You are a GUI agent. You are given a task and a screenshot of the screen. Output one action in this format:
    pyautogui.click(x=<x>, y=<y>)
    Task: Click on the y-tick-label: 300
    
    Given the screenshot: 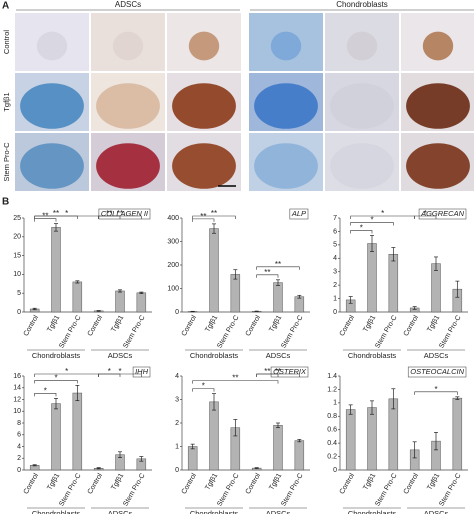 What is the action you would take?
    pyautogui.click(x=173, y=241)
    